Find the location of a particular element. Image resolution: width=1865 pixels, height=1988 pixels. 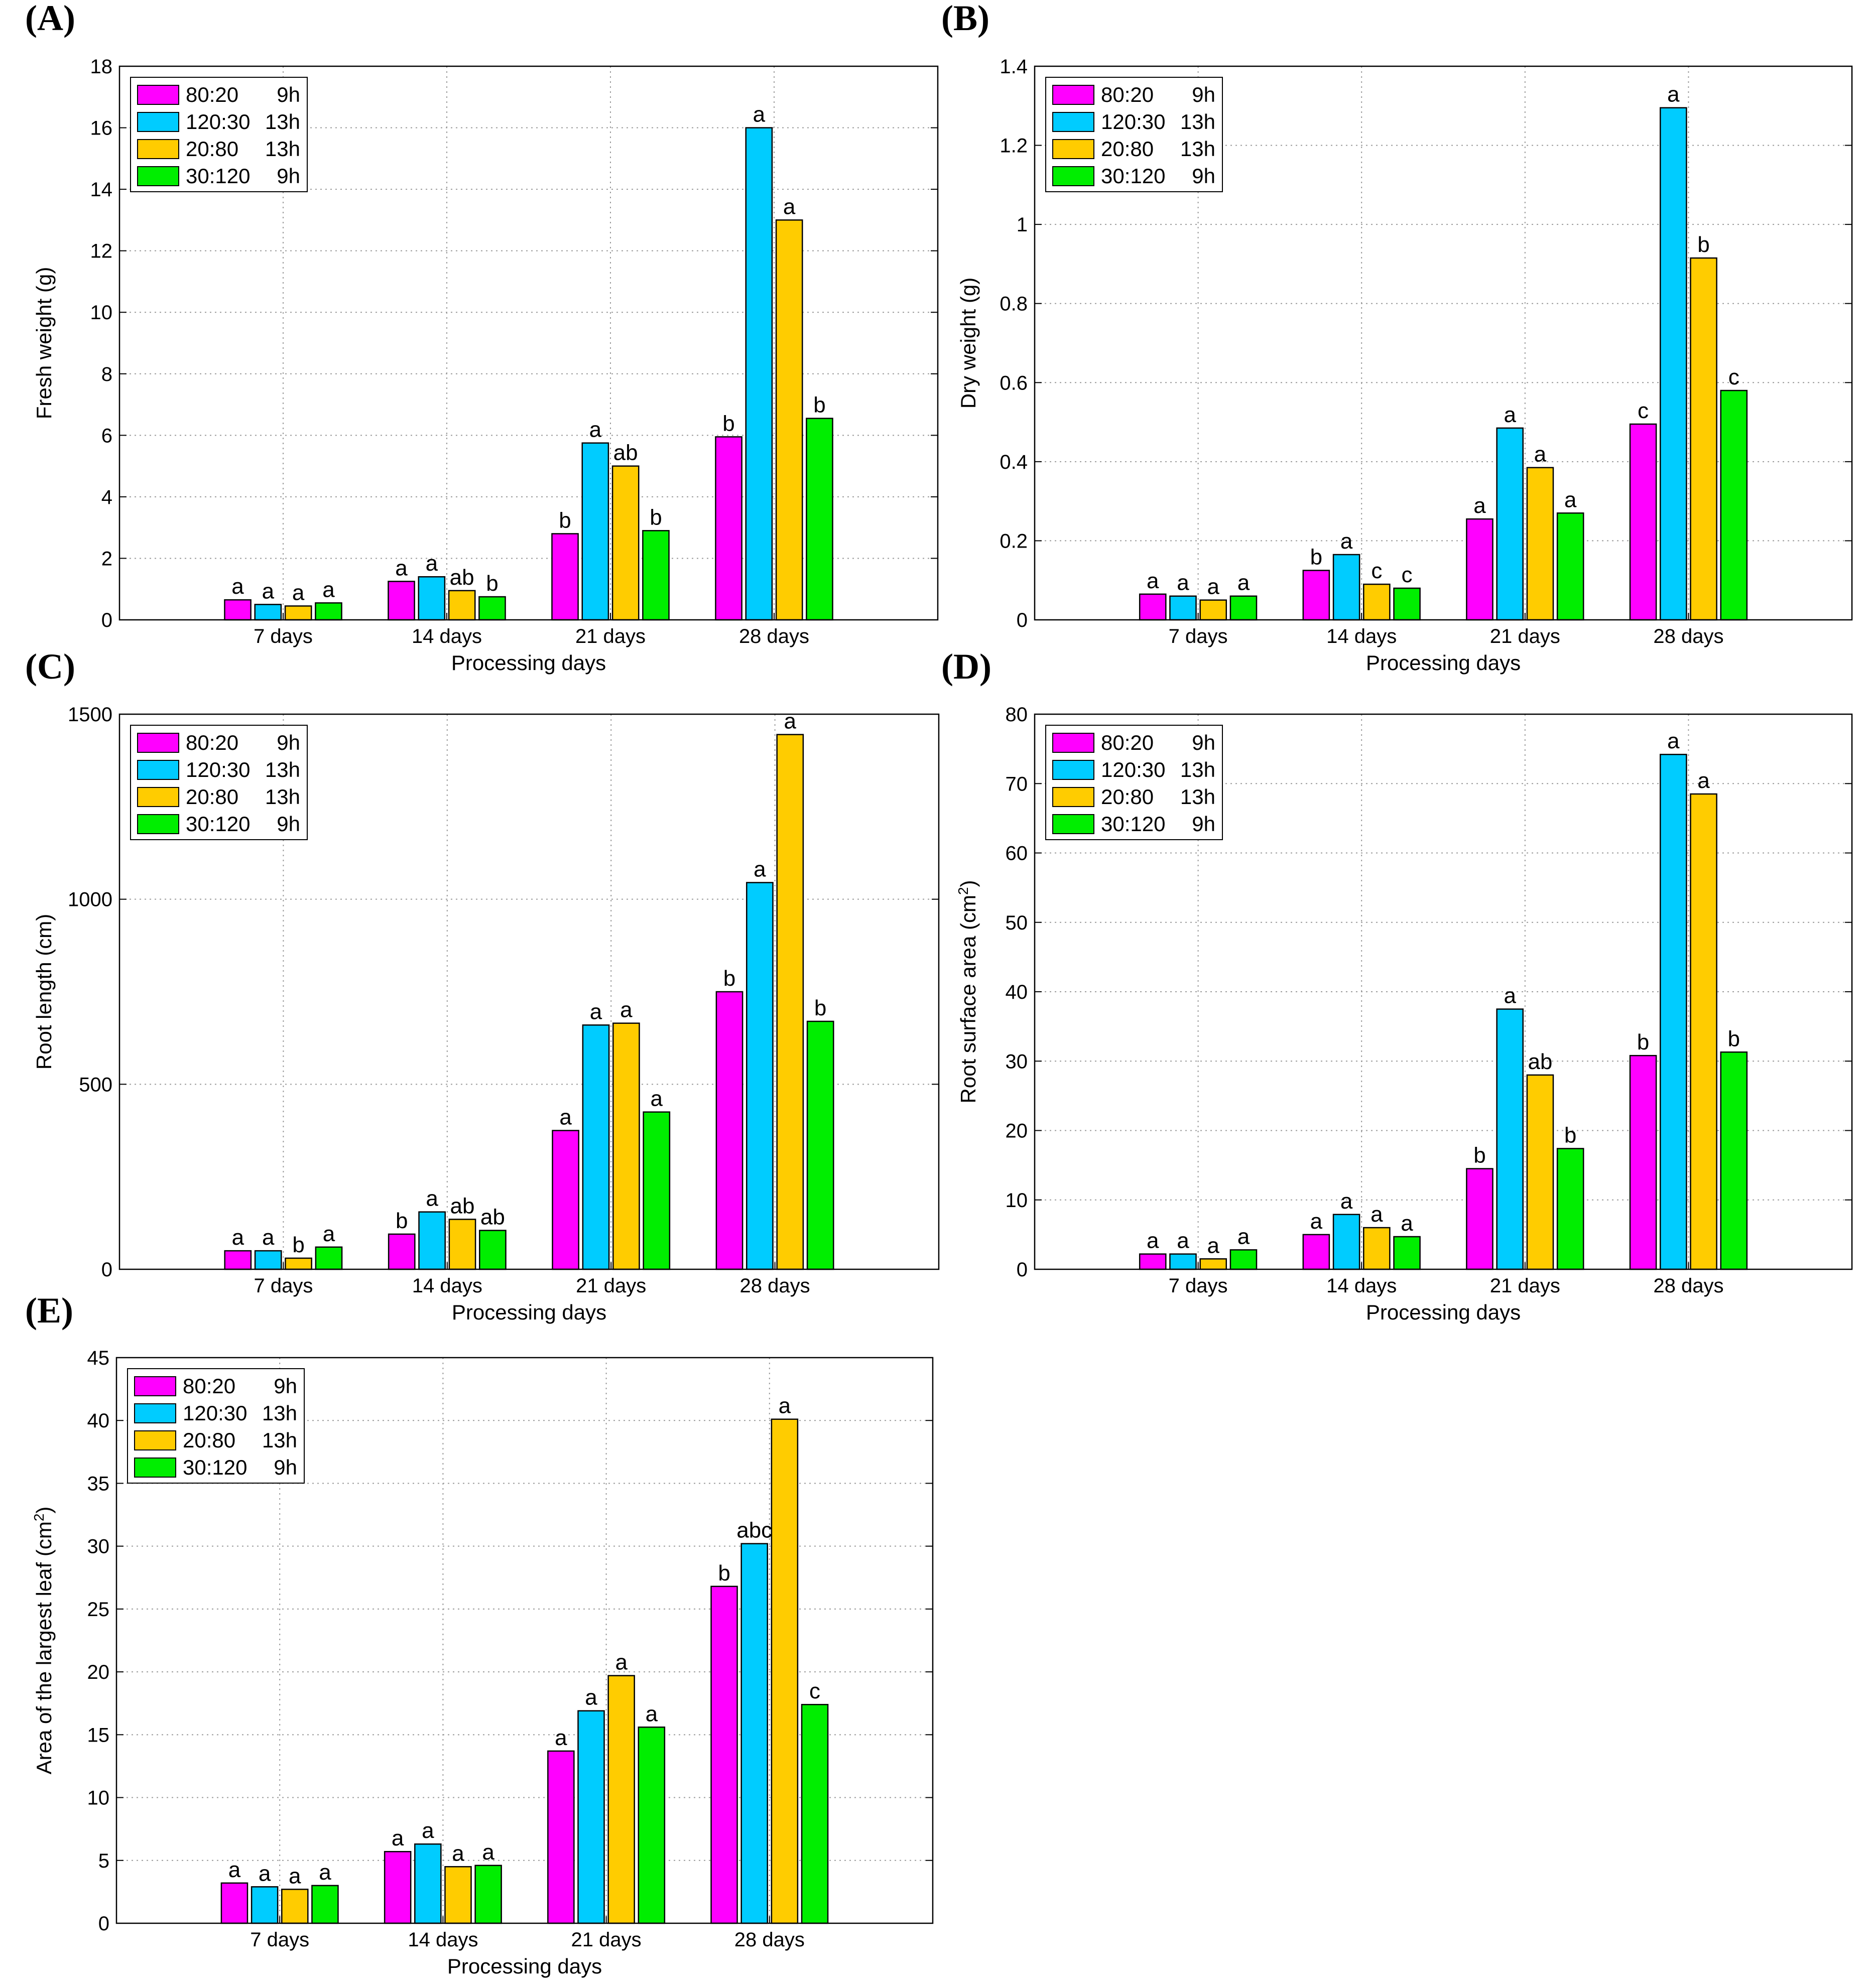

y-tick-label: 30 is located at coordinates (98, 1547).